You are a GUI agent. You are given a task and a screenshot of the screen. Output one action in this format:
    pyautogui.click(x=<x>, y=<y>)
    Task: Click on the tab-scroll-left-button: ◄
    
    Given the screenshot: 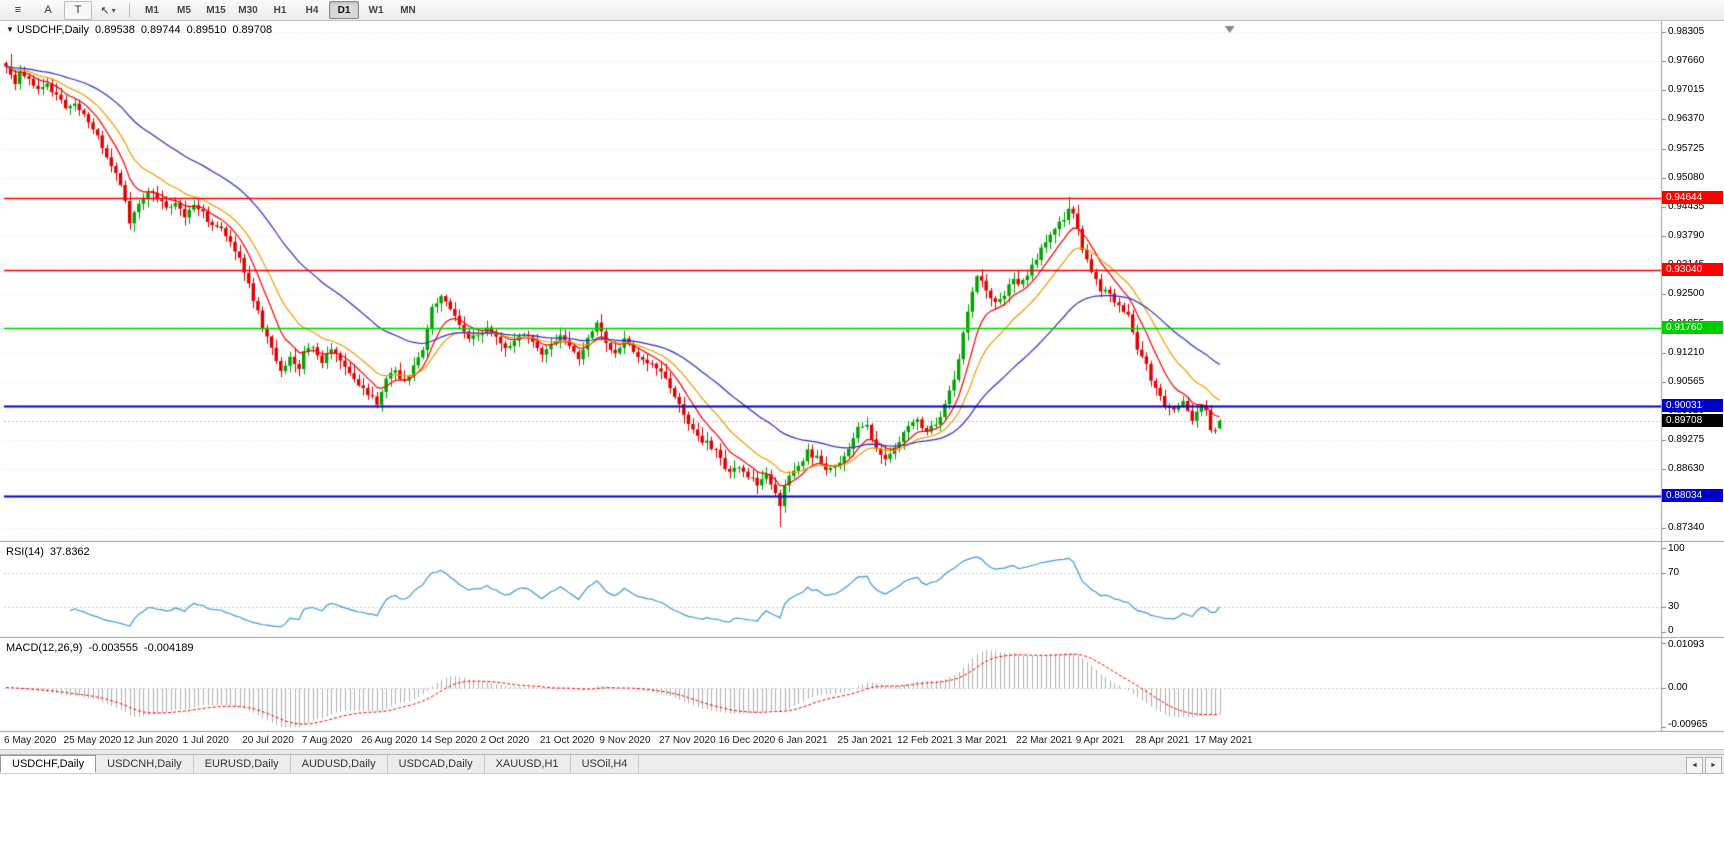 What is the action you would take?
    pyautogui.click(x=1694, y=765)
    